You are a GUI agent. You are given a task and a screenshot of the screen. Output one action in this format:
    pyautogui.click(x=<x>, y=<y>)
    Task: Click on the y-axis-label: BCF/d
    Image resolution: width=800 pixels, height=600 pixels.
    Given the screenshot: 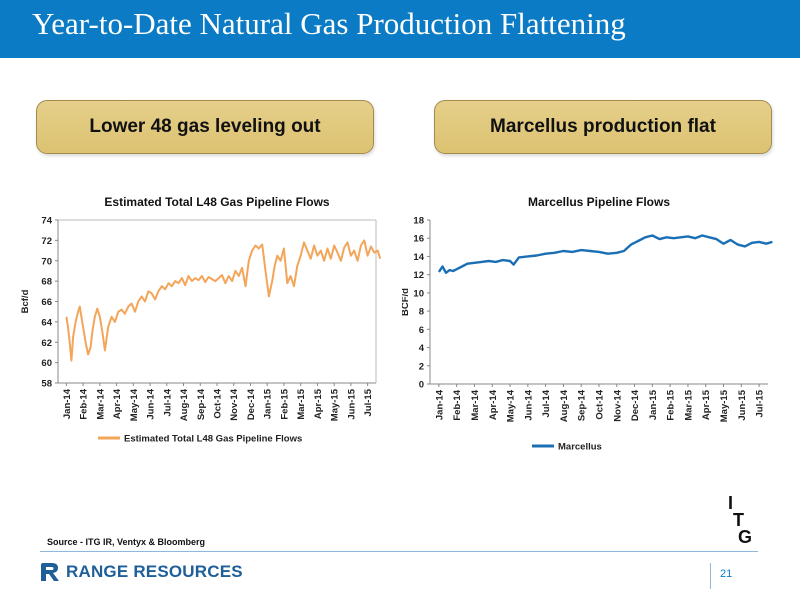 What is the action you would take?
    pyautogui.click(x=406, y=302)
    